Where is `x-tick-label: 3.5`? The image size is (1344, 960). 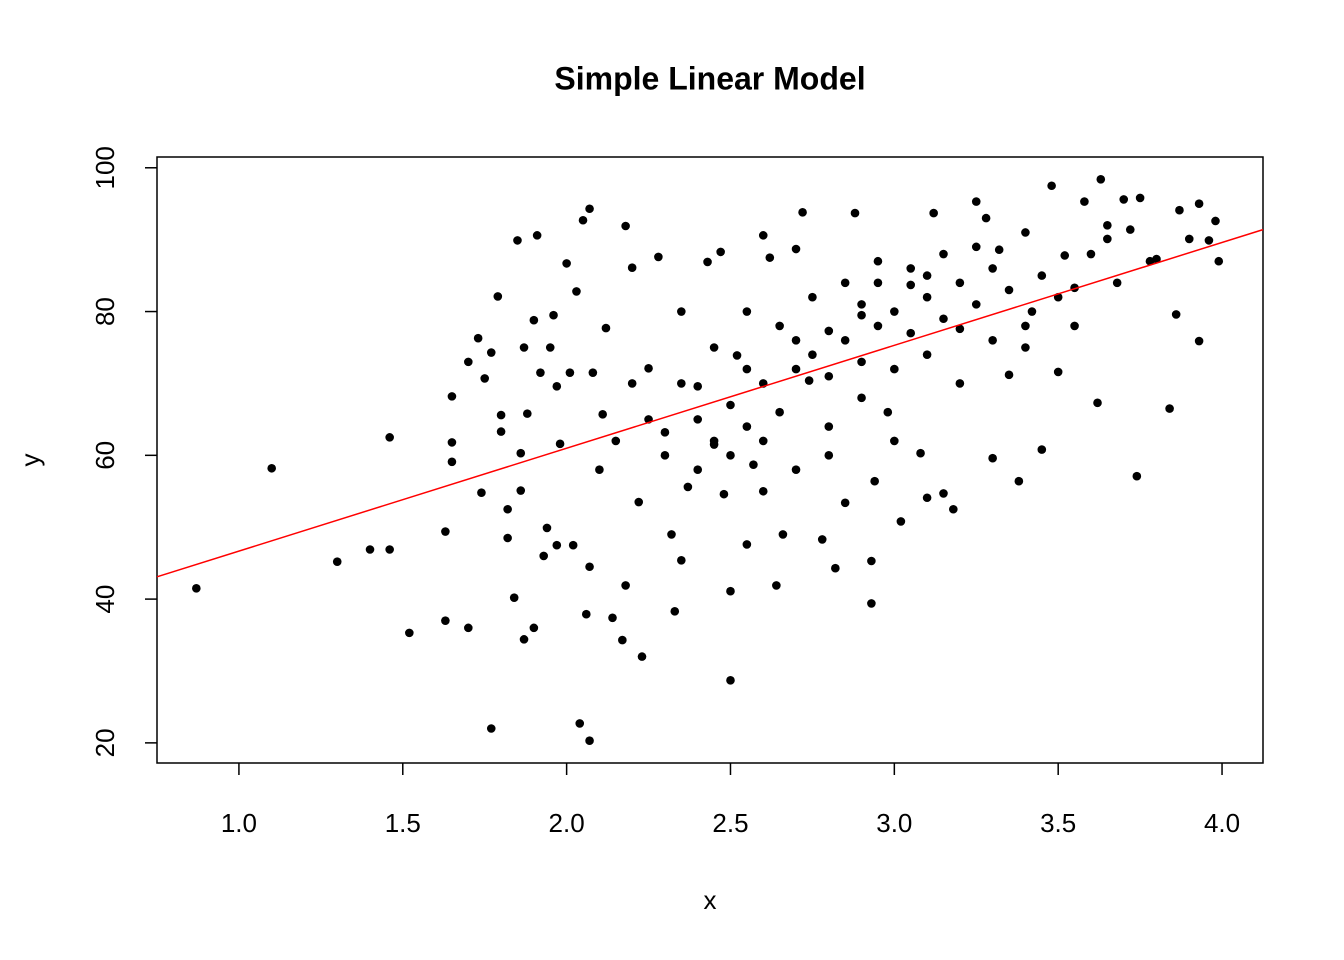 x-tick-label: 3.5 is located at coordinates (1058, 823).